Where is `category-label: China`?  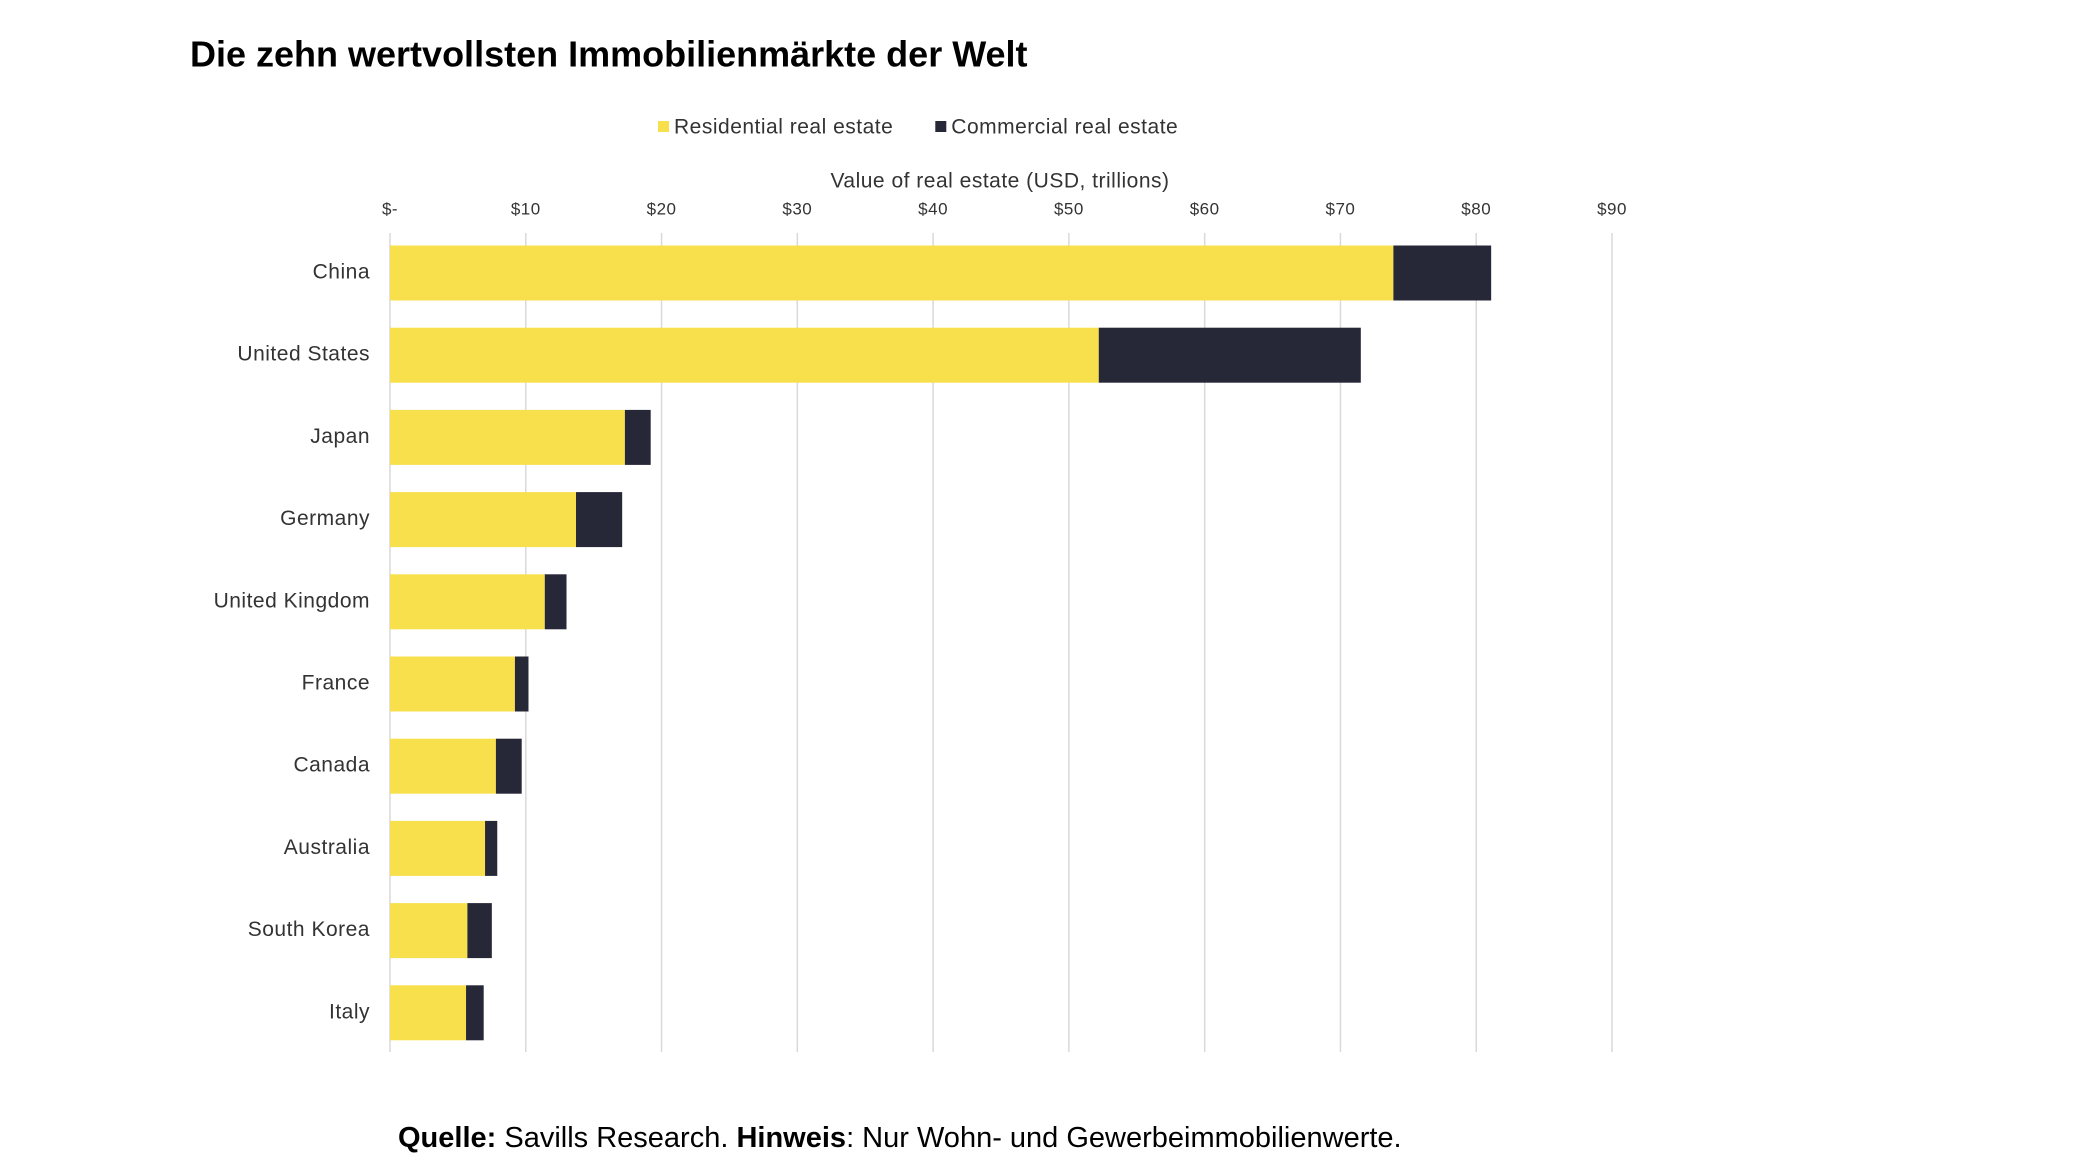 category-label: China is located at coordinates (341, 272).